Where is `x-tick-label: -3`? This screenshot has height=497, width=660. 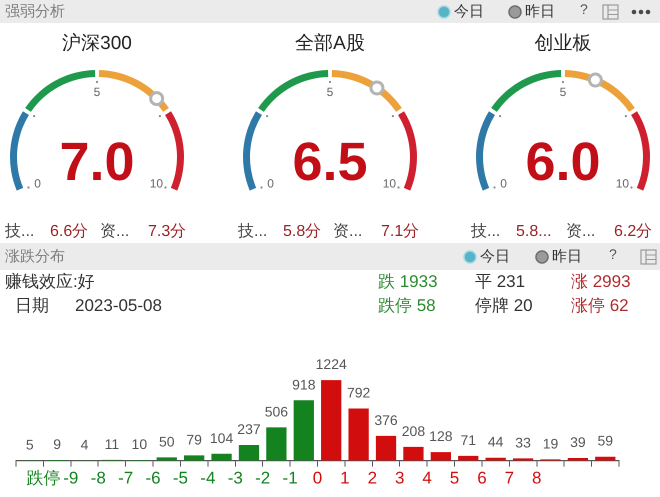 x-tick-label: -3 is located at coordinates (235, 478).